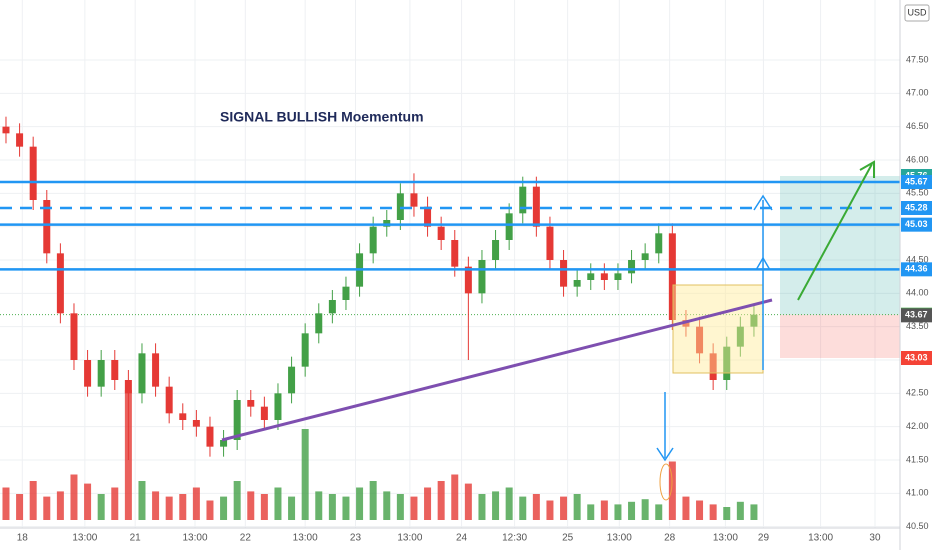  I want to click on x-tick-label: 21, so click(136, 538).